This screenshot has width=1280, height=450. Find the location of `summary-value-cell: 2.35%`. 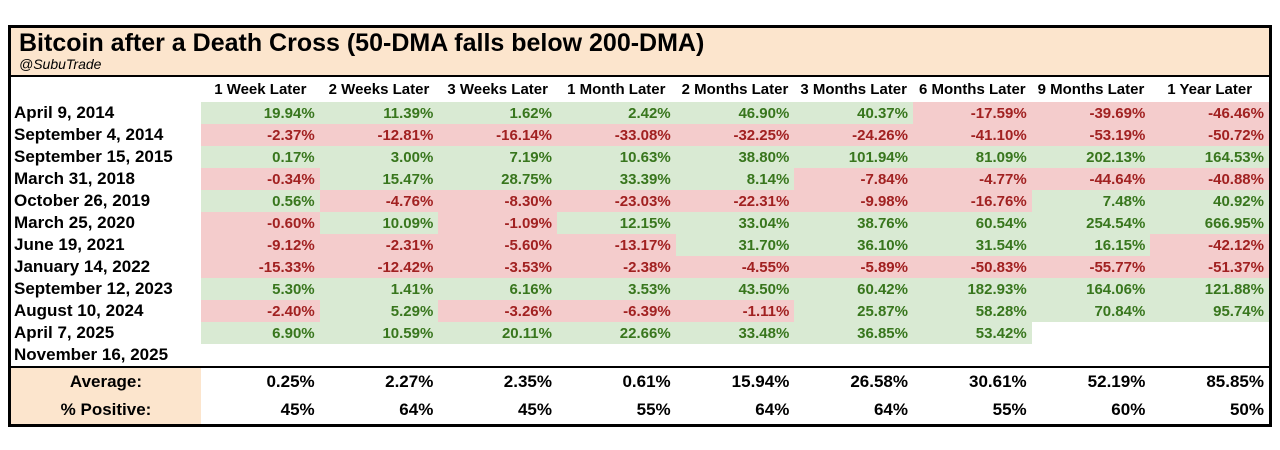

summary-value-cell: 2.35% is located at coordinates (527, 381).